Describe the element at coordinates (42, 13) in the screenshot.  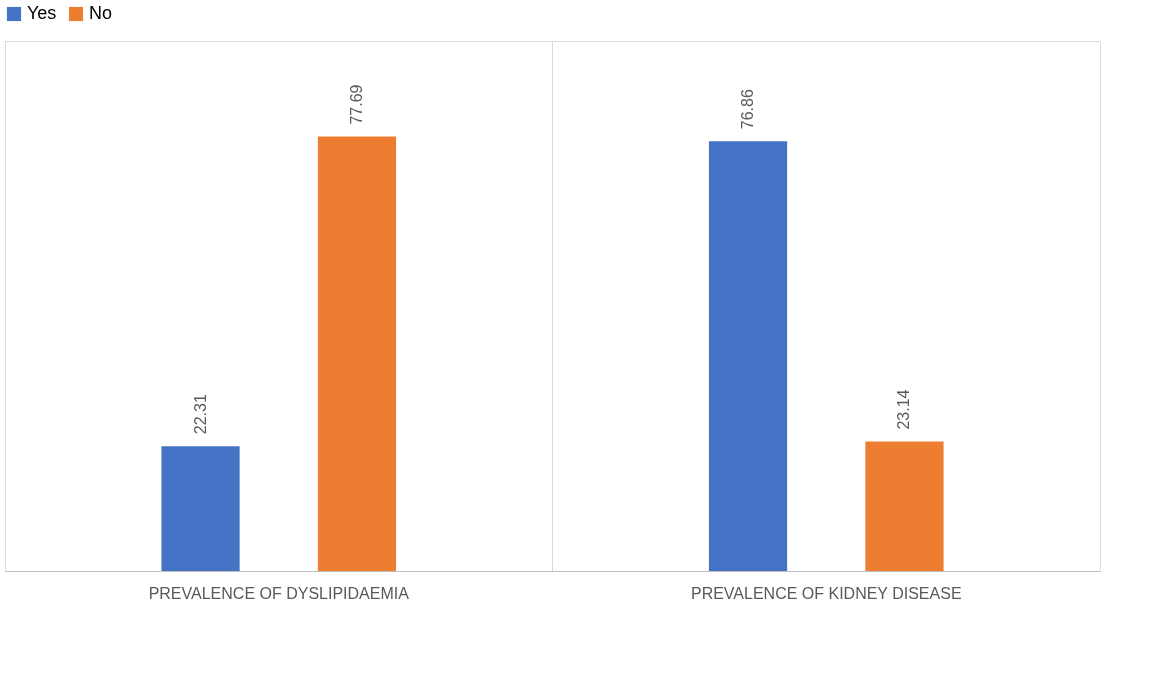
I see `legend-label: Yes` at that location.